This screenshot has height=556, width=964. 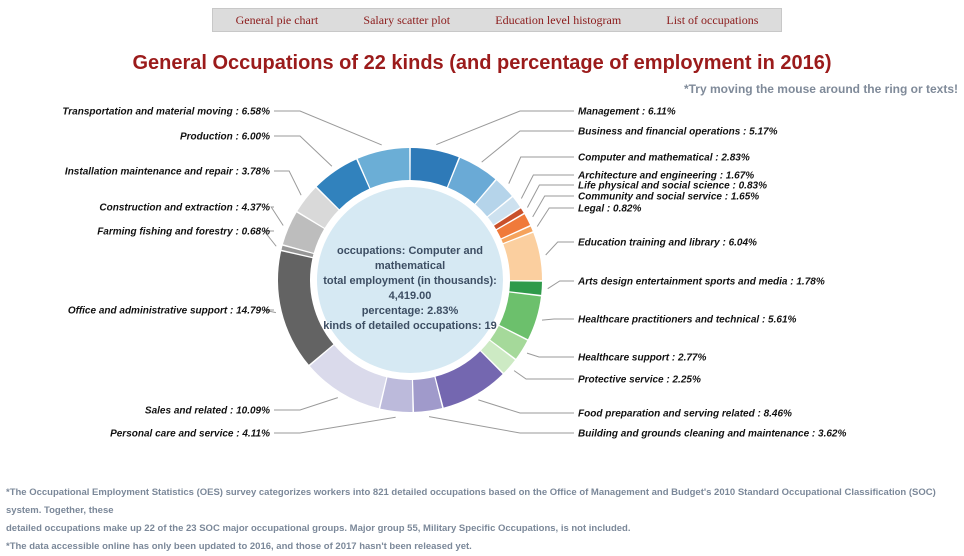 I want to click on donut-slices, so click(x=409, y=280).